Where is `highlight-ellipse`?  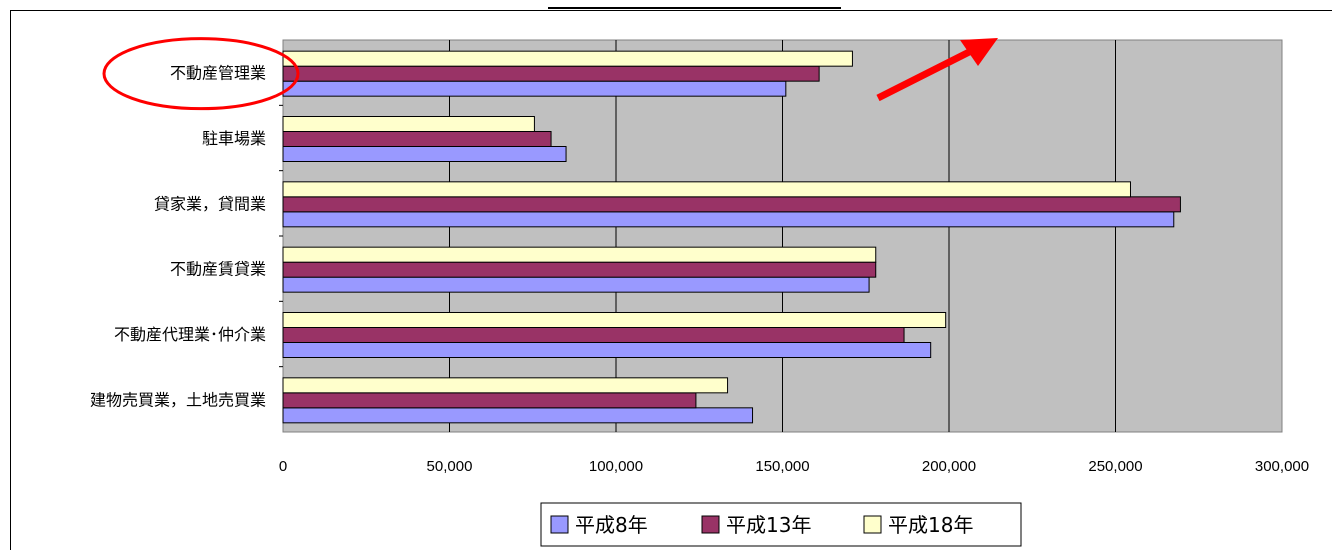 highlight-ellipse is located at coordinates (201, 74).